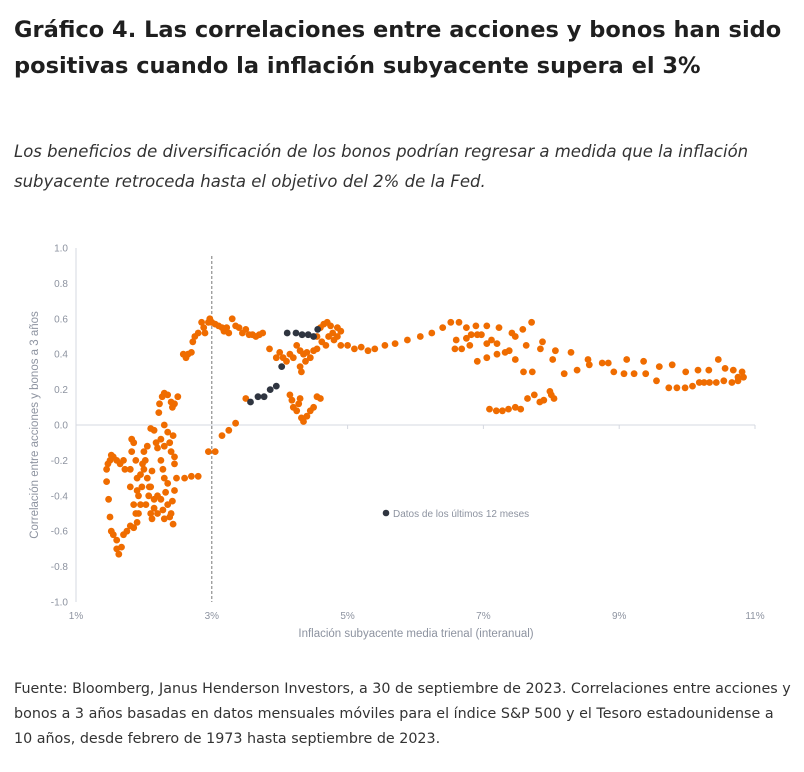 The image size is (804, 772). What do you see at coordinates (61, 355) in the screenshot?
I see `y-tick-label: 0.4` at bounding box center [61, 355].